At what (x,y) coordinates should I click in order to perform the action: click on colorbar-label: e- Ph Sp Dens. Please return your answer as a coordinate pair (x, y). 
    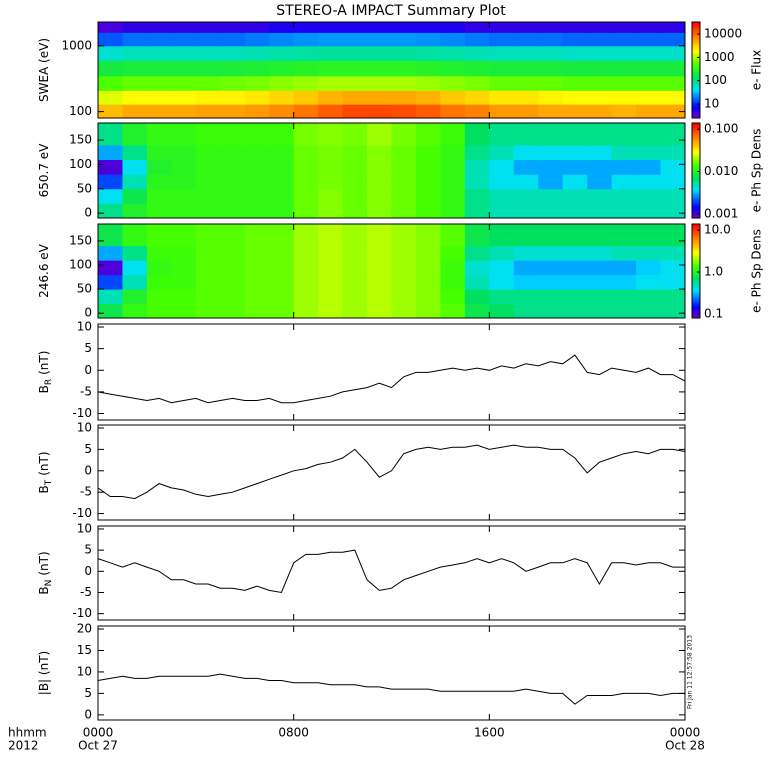
    Looking at the image, I should click on (757, 171).